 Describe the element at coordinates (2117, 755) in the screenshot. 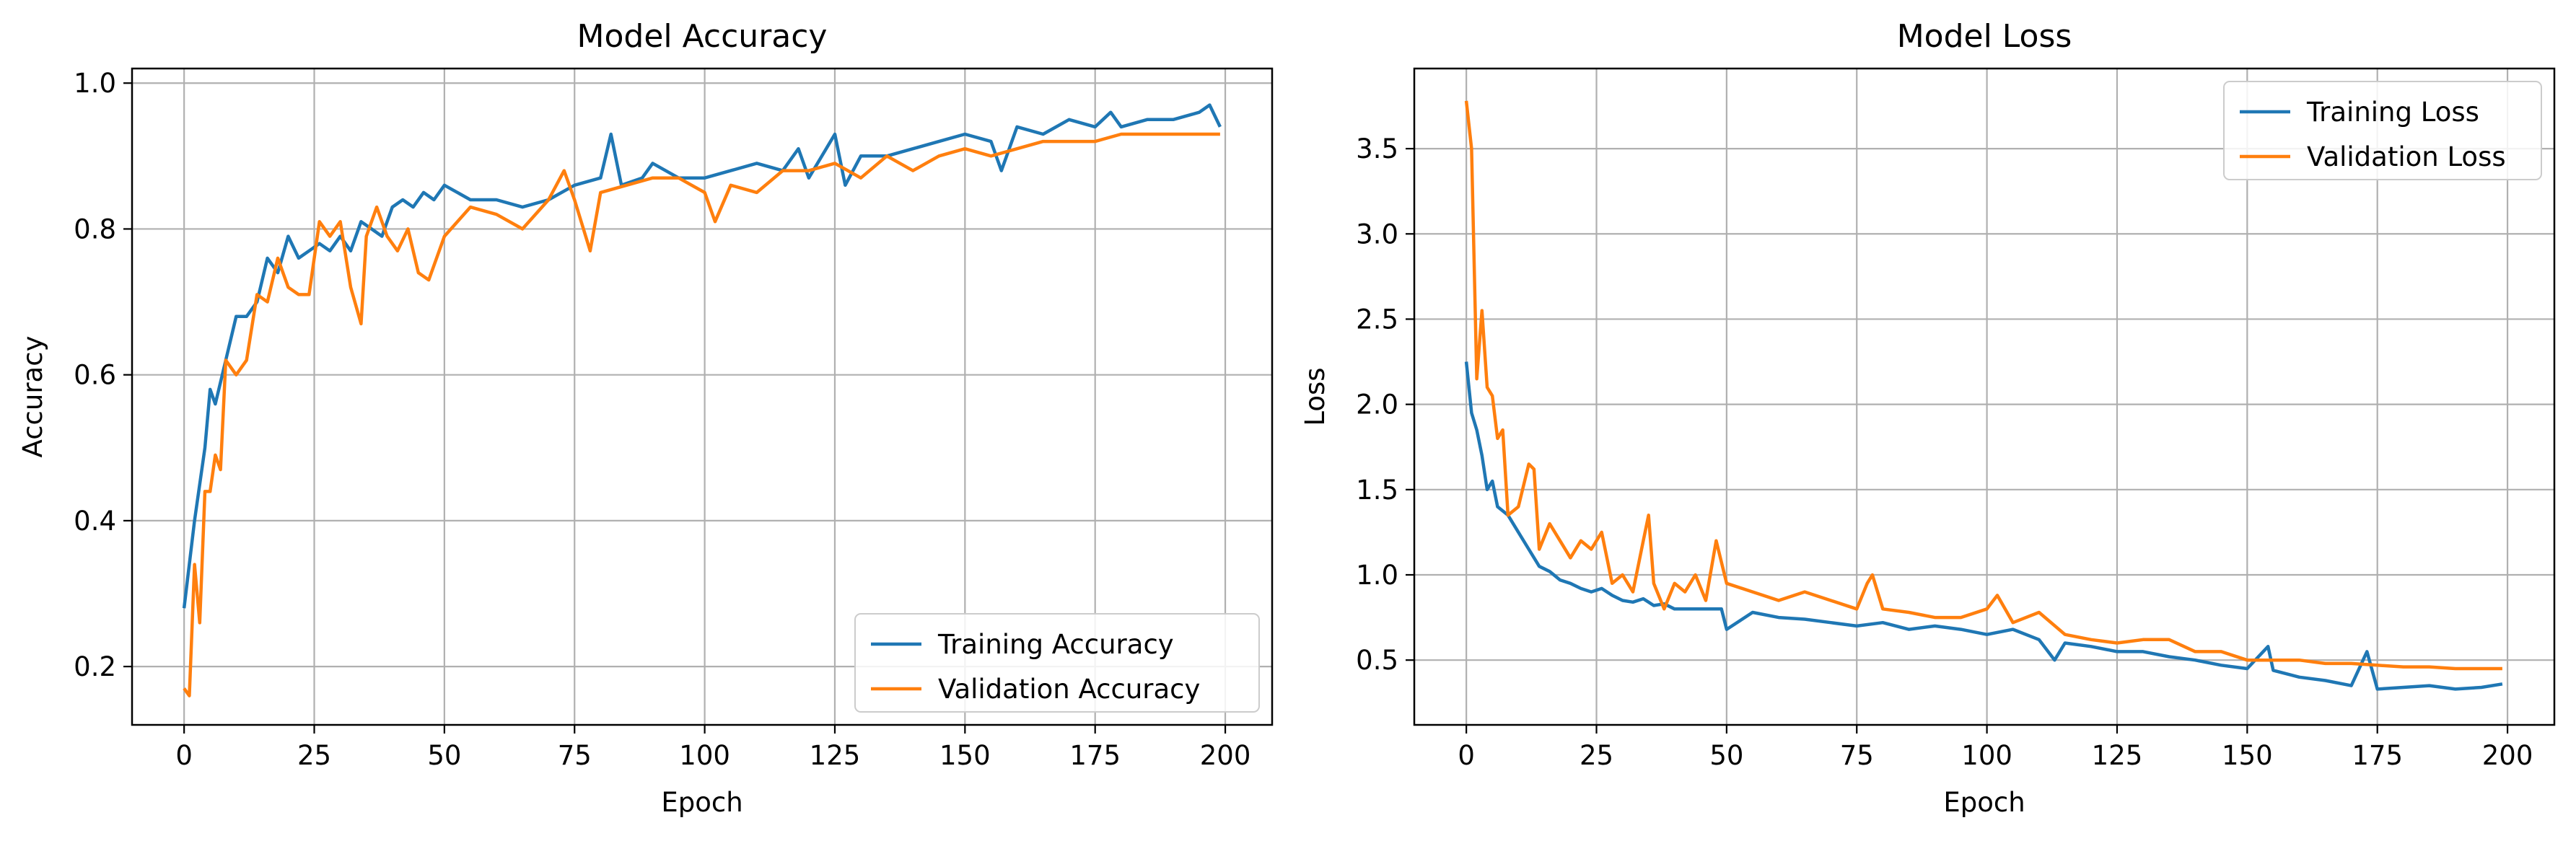

I see `loss-x-tick-label-5: 125` at that location.